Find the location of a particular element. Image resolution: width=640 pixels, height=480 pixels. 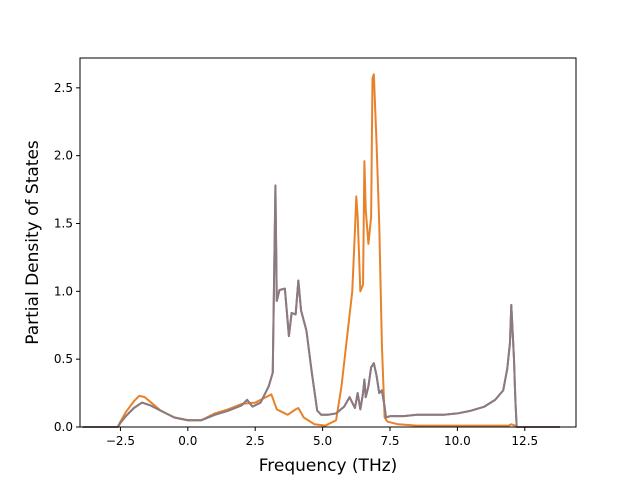

x-tick-label: −2.5 is located at coordinates (120, 441).